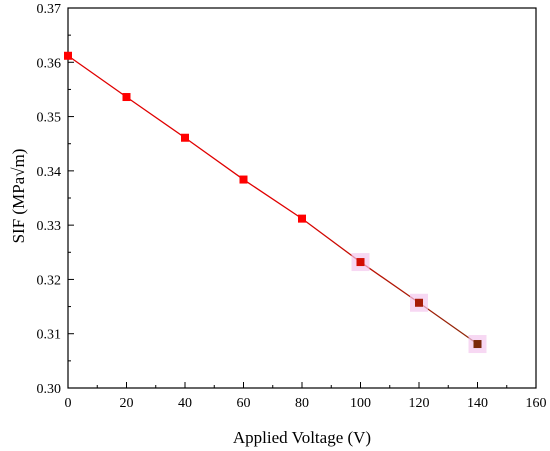  I want to click on x-tick-label: 120, so click(419, 403).